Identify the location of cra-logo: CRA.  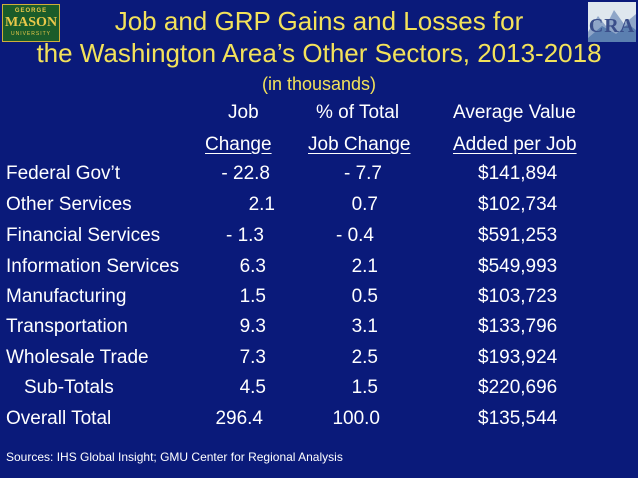
(612, 22).